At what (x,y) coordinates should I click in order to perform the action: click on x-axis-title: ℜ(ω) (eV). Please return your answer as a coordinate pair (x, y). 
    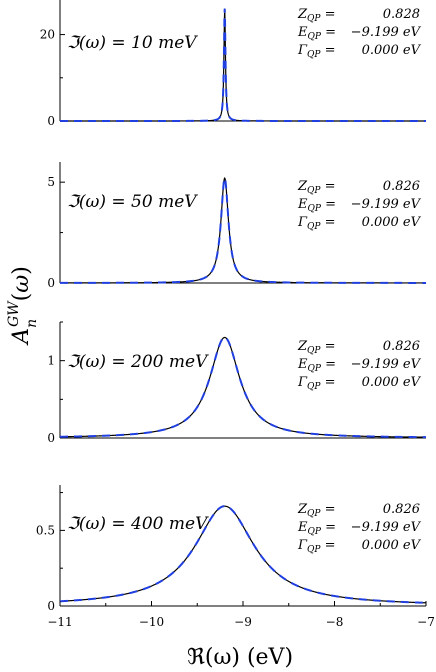
    Looking at the image, I should click on (240, 657).